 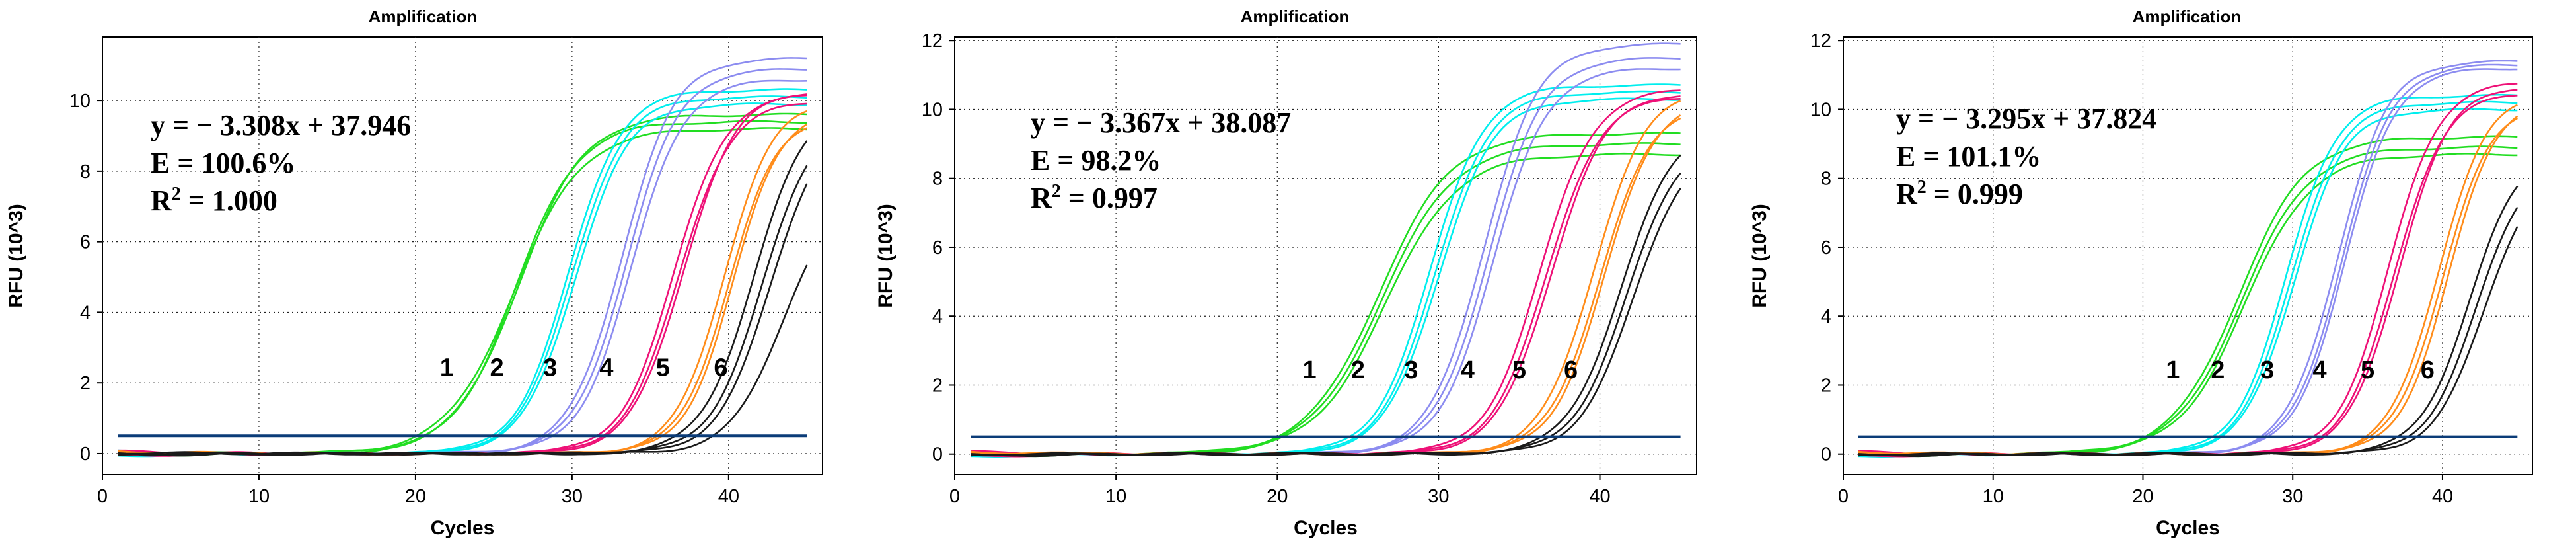 I want to click on equation-line: y = − 3.308x + 37.946, so click(x=281, y=125).